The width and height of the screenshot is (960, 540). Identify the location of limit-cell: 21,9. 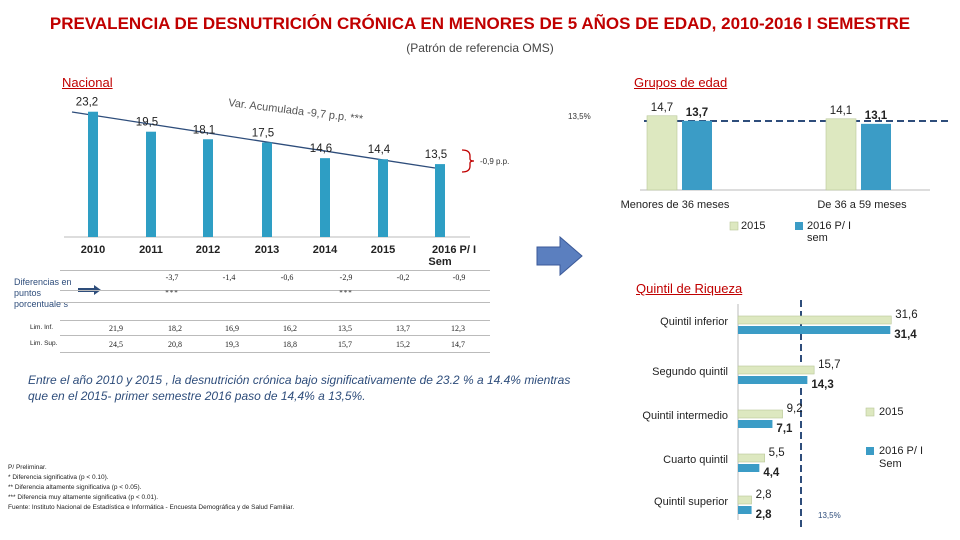
(116, 328).